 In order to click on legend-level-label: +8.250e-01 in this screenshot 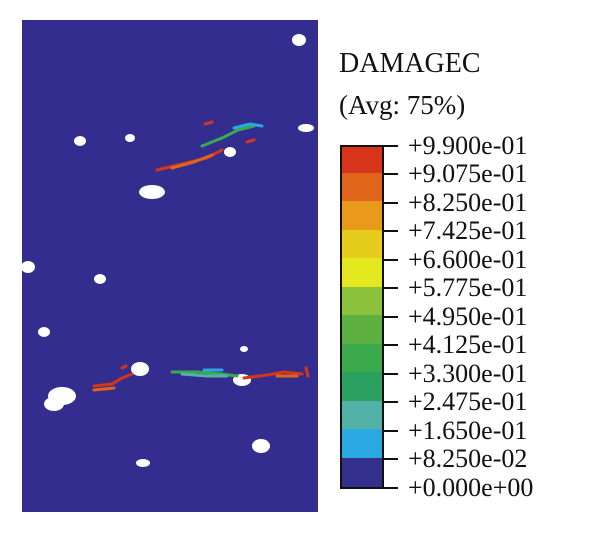, I will do `click(468, 202)`.